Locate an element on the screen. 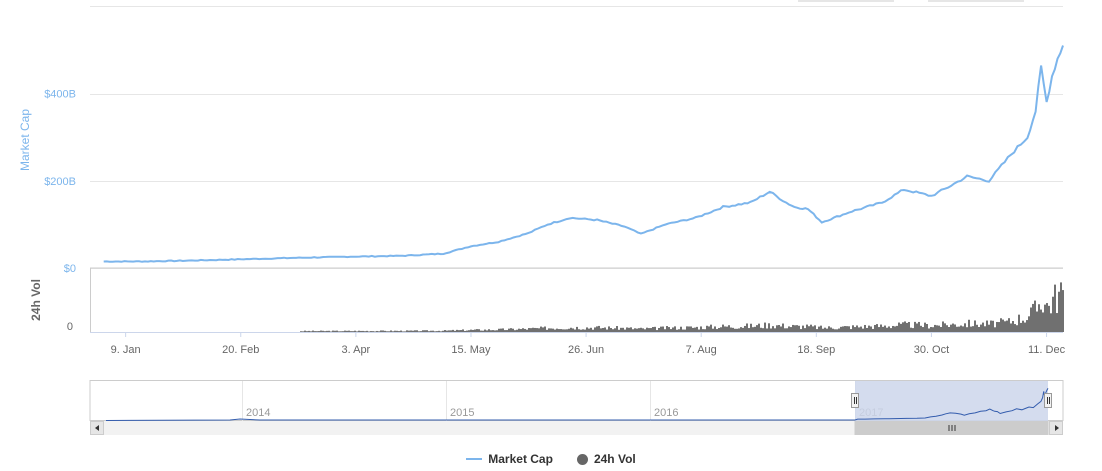 This screenshot has height=471, width=1102. legend-item-market-cap: Market Cap is located at coordinates (509, 459).